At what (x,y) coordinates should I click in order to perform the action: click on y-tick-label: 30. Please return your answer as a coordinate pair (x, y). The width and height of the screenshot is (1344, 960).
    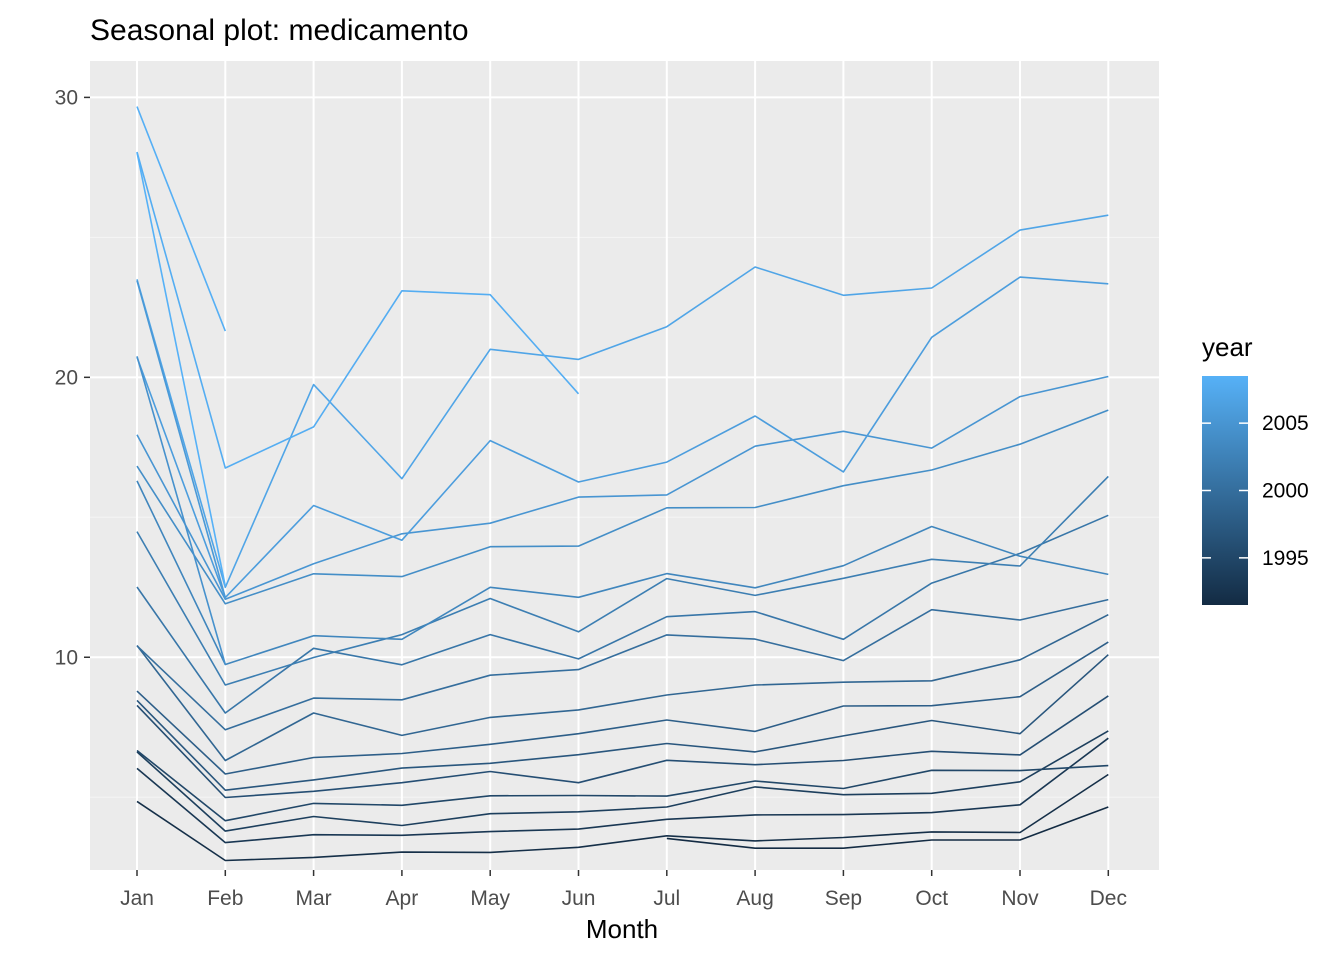
    Looking at the image, I should click on (66, 97).